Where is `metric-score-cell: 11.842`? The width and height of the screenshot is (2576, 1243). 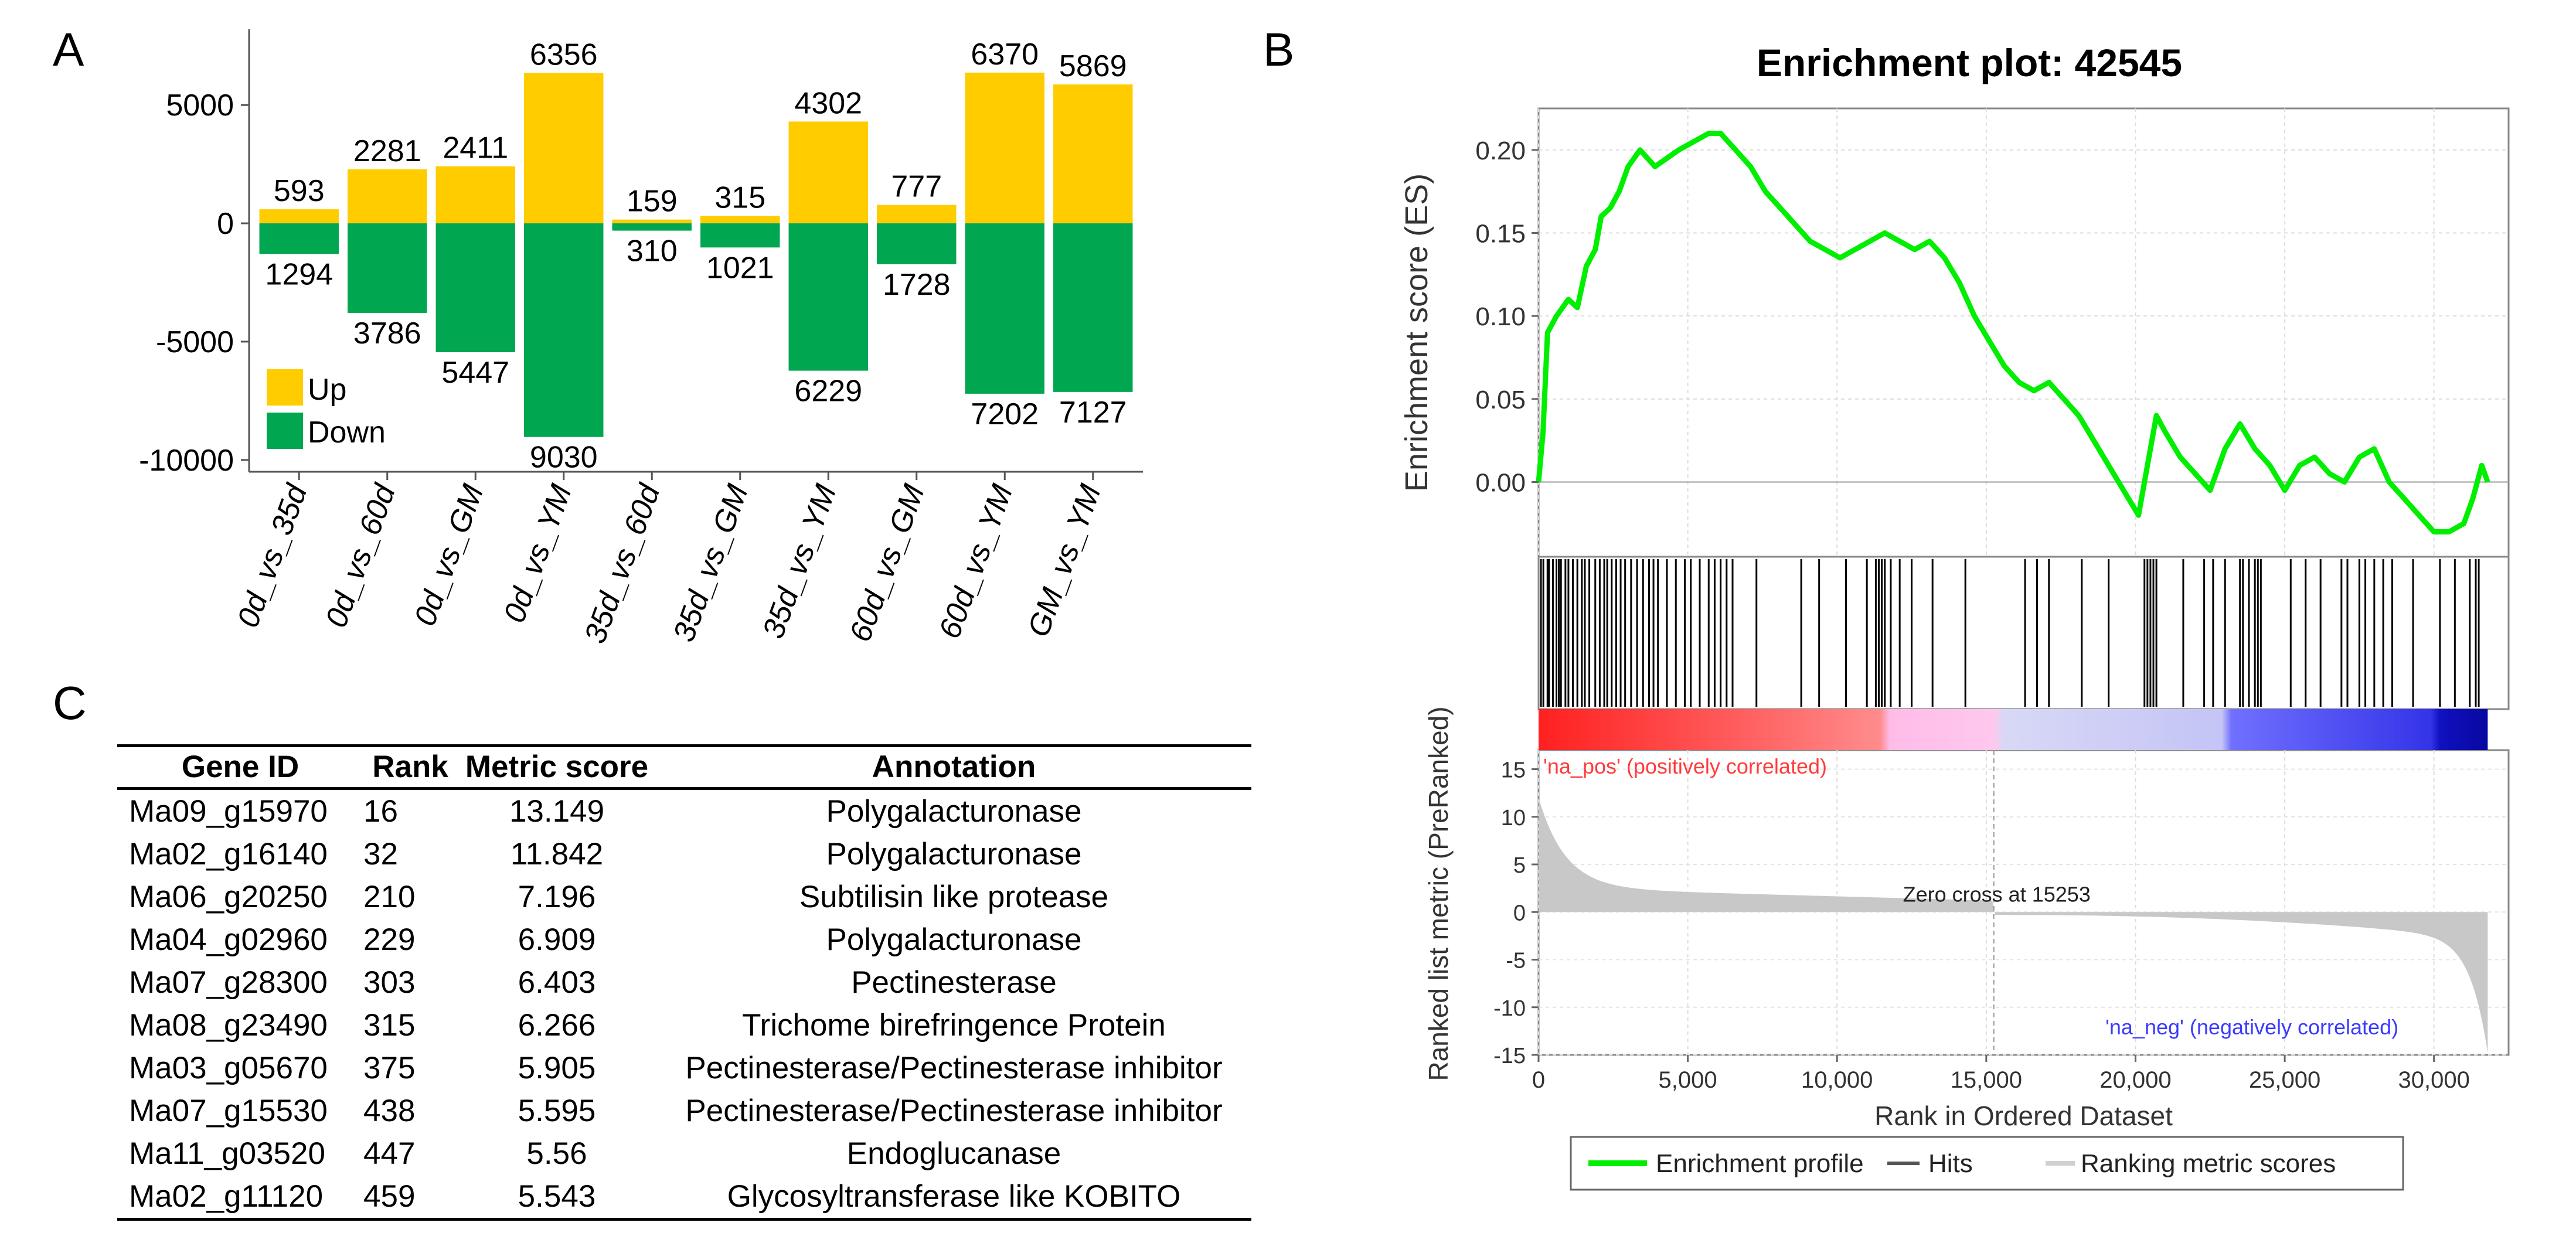 metric-score-cell: 11.842 is located at coordinates (557, 854).